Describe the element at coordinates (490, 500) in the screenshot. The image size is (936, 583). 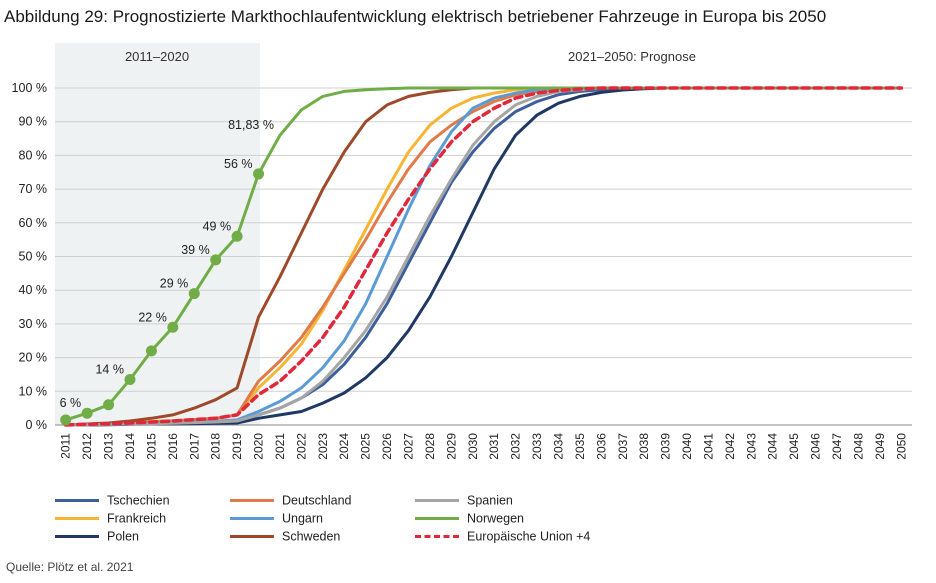
I see `legend-label: Spanien` at that location.